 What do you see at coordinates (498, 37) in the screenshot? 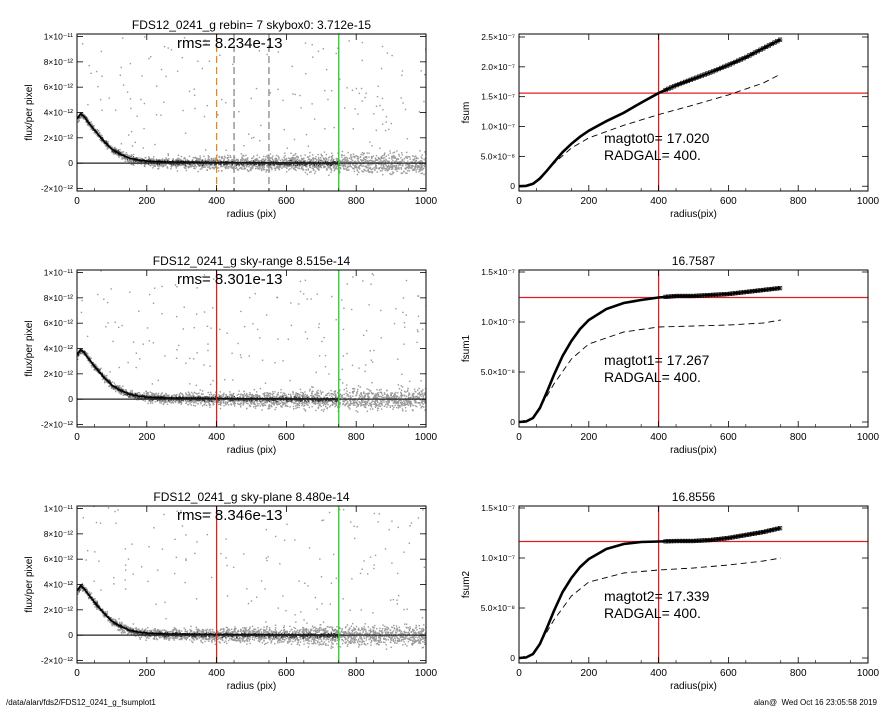
I see `y-tick-label: 2.5×10⁻⁷` at bounding box center [498, 37].